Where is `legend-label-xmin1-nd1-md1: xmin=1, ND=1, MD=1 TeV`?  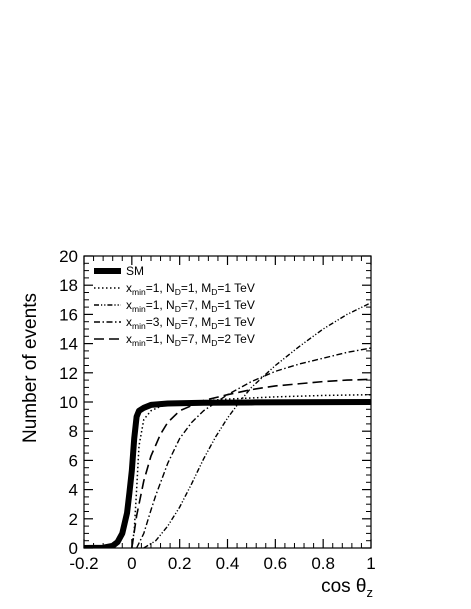 legend-label-xmin1-nd1-md1: xmin=1, ND=1, MD=1 TeV is located at coordinates (190, 289).